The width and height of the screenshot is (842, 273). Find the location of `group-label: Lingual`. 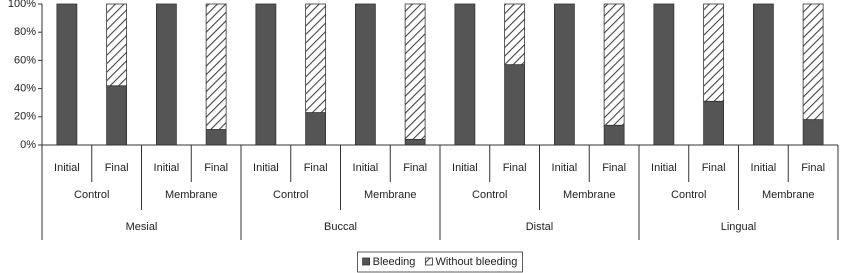

group-label: Lingual is located at coordinates (738, 227).